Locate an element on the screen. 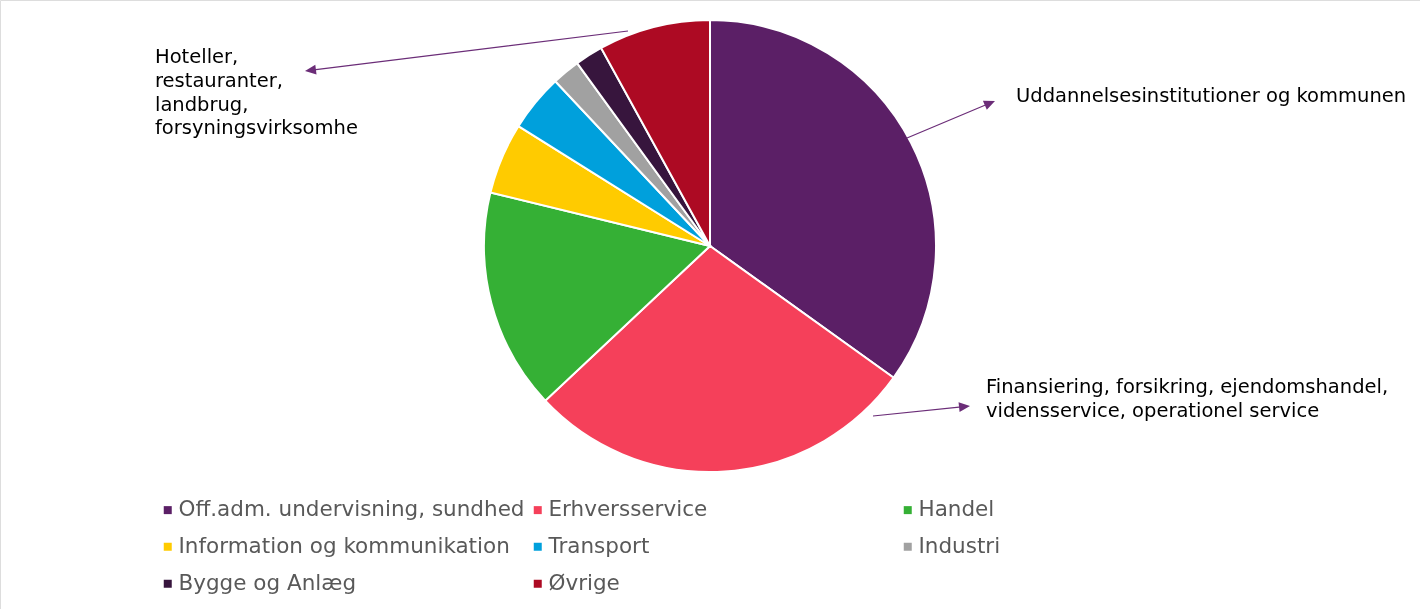  text: Hoteller, restauranter, landbrug, forsyningsvirksomhe is located at coordinates (256, 92).